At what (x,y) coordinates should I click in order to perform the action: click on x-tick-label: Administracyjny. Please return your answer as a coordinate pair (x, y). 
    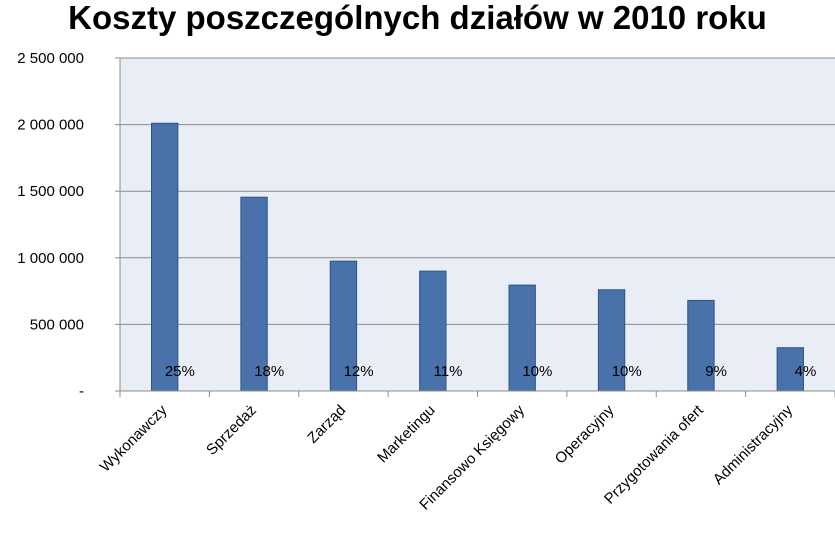
    Looking at the image, I should click on (753, 444).